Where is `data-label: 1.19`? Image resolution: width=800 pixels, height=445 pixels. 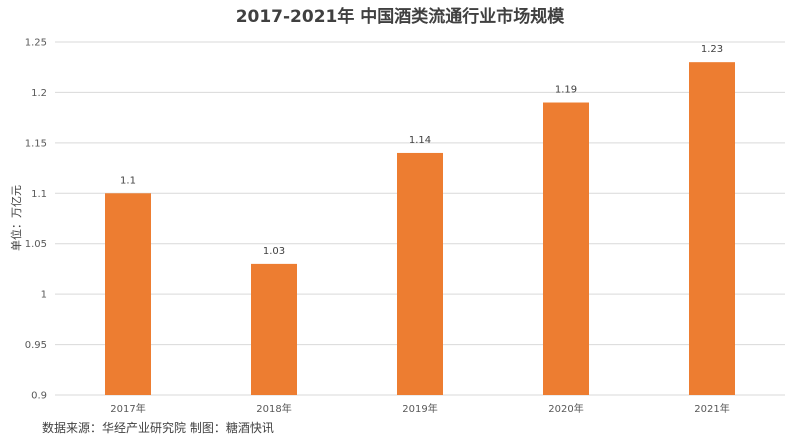
data-label: 1.19 is located at coordinates (566, 90).